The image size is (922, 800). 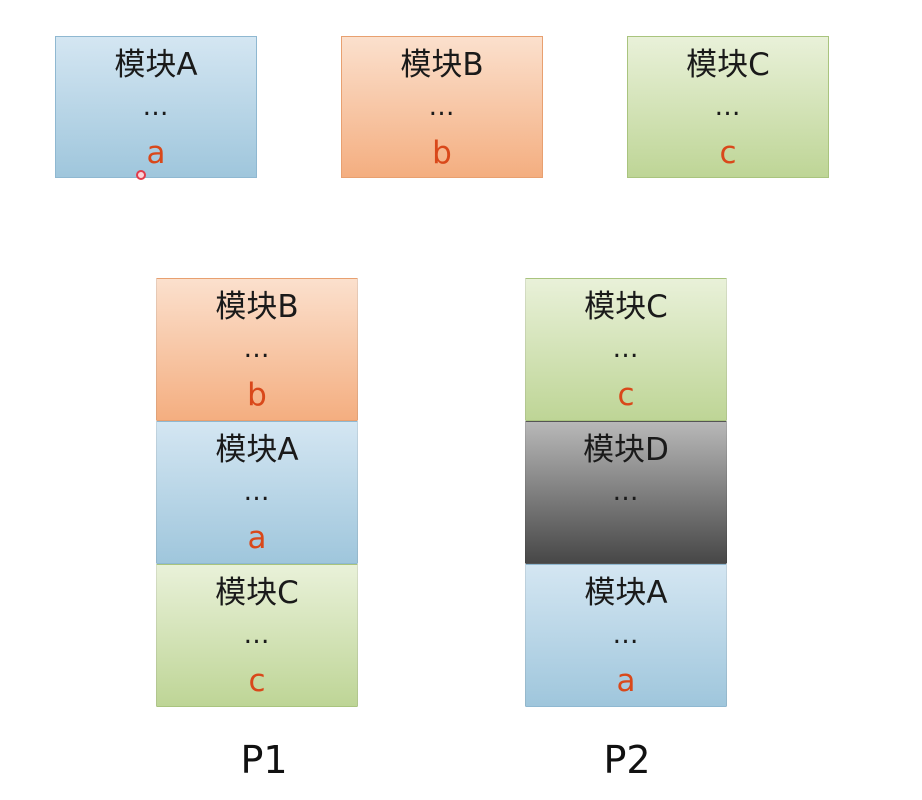 I want to click on p2-block-module-a: 模块A … a, so click(x=626, y=635).